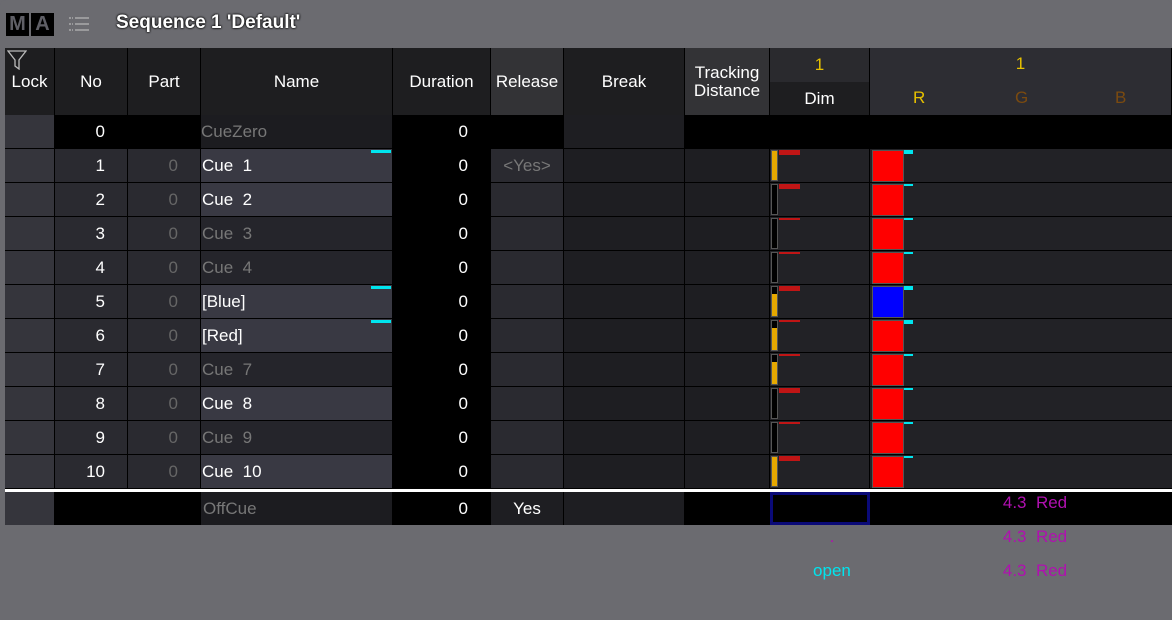 The height and width of the screenshot is (620, 1172). I want to click on no-cell: 1, so click(91, 165).